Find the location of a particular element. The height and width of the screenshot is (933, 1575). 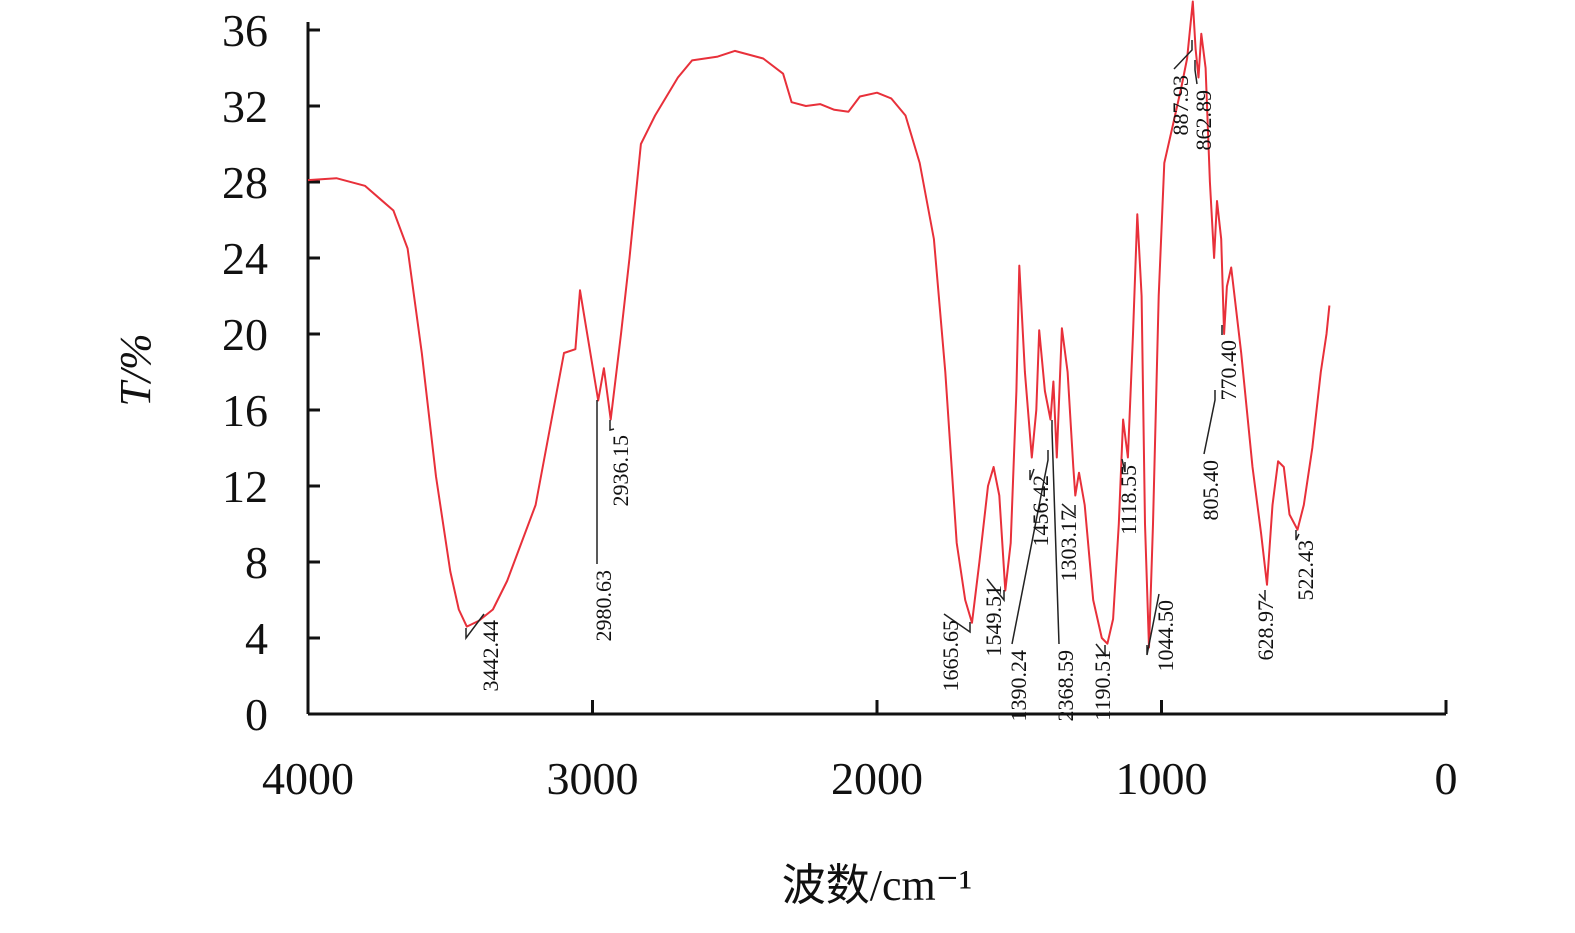

peak-label: 2936.15 is located at coordinates (620, 471).